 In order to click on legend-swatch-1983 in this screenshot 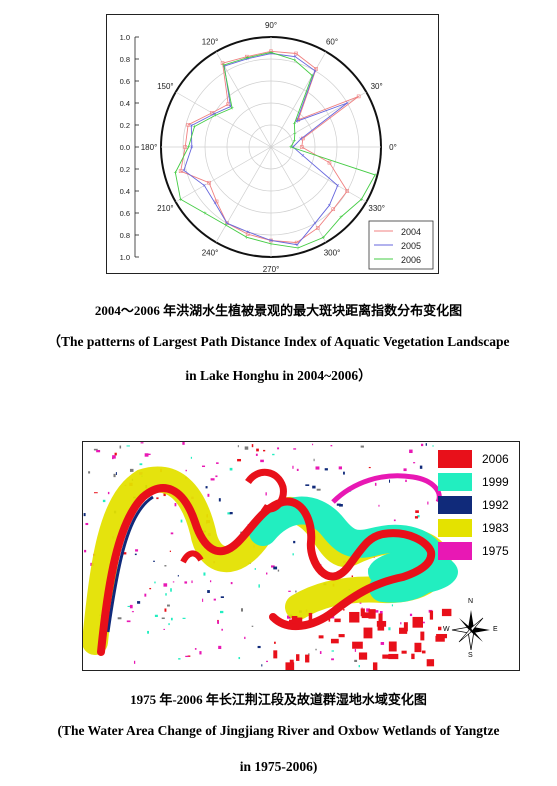, I will do `click(455, 528)`.